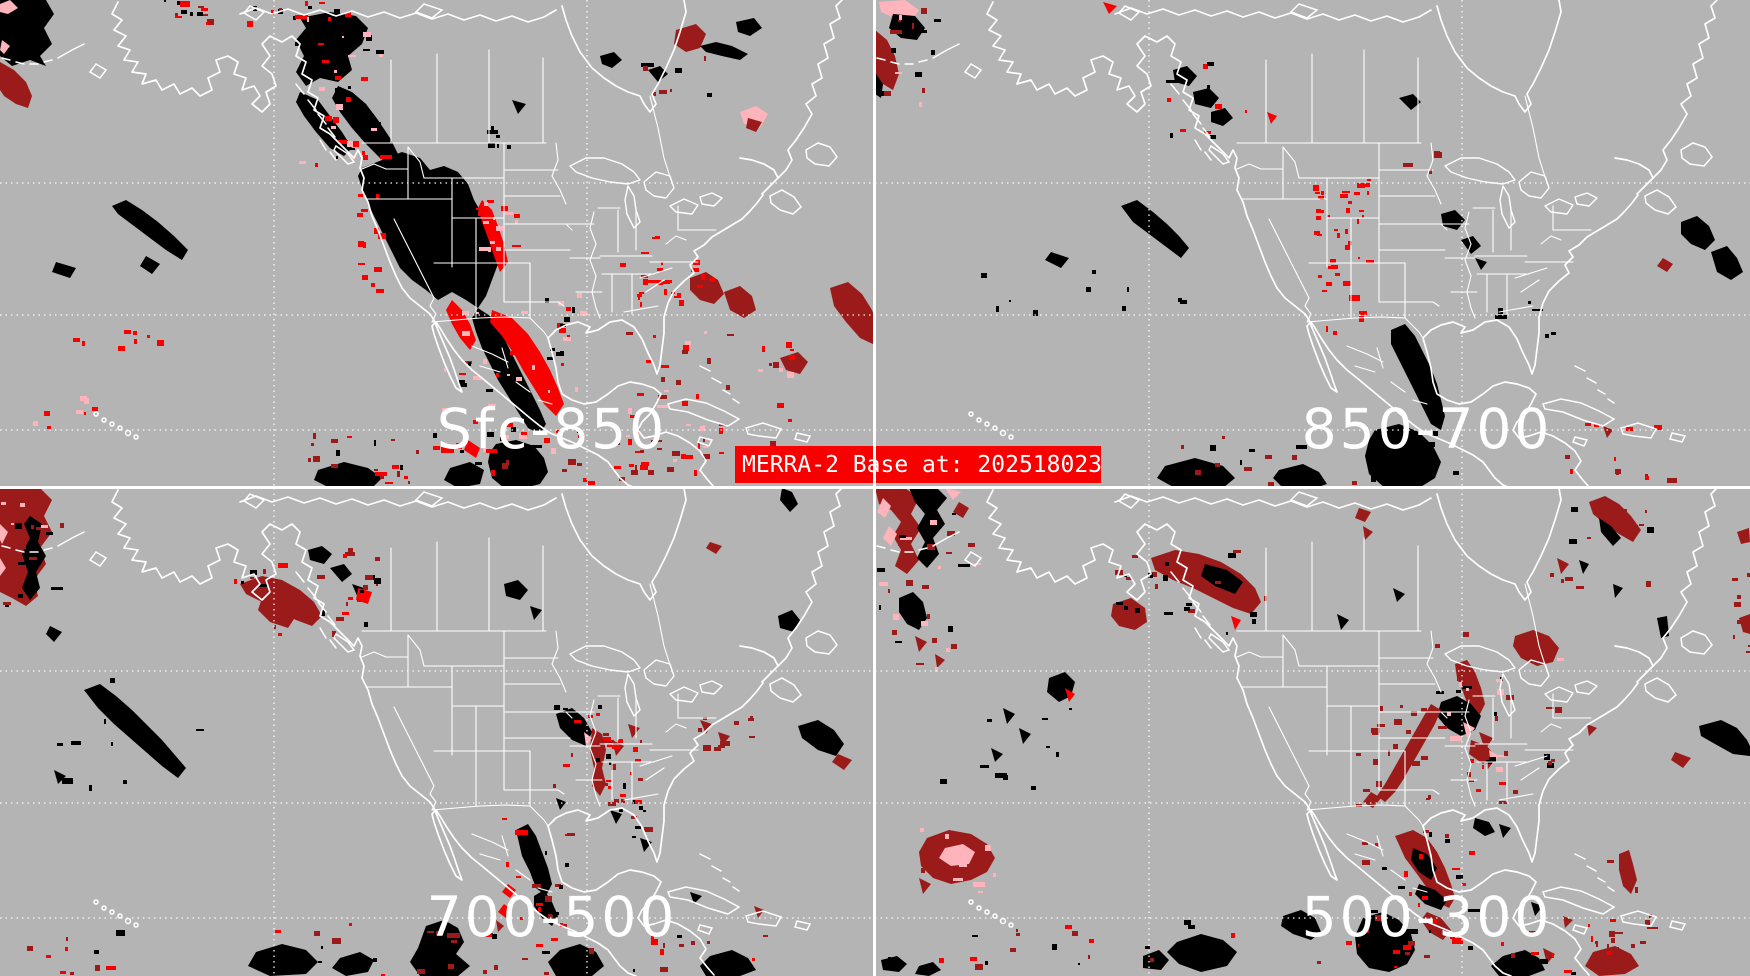 Image resolution: width=1750 pixels, height=976 pixels. I want to click on panel-label-700-500: 700-500, so click(552, 917).